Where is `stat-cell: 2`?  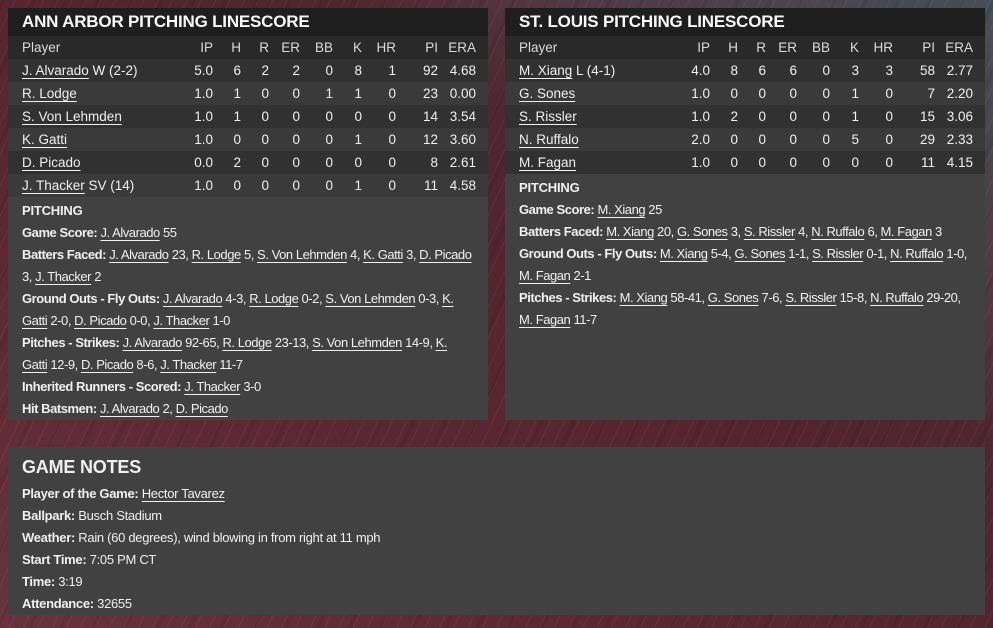 stat-cell: 2 is located at coordinates (237, 162).